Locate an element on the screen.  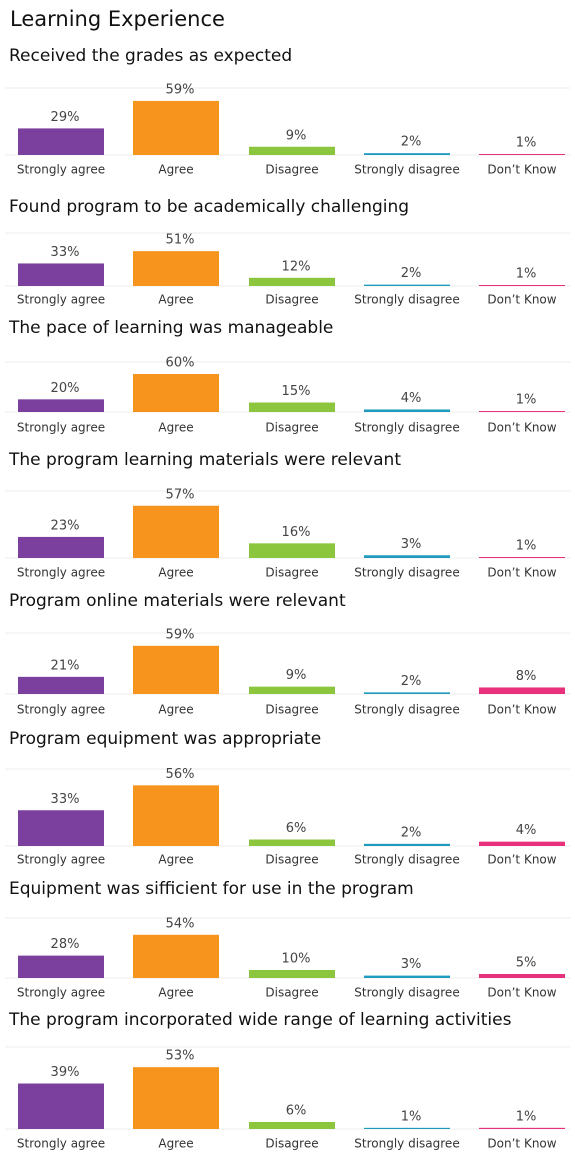
chart-title: The pace of learning was manageable is located at coordinates (170, 328).